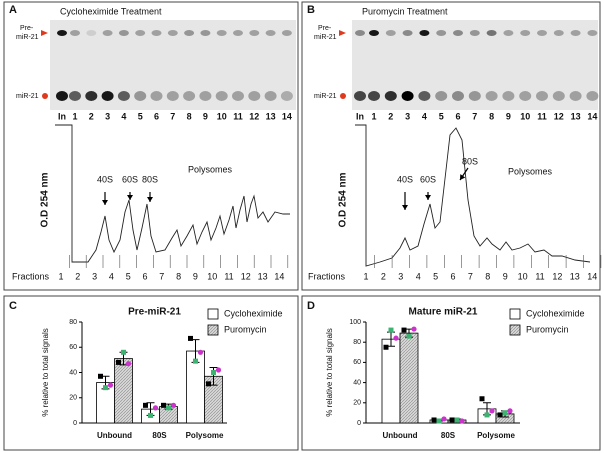 This screenshot has width=604, height=453. What do you see at coordinates (140, 116) in the screenshot?
I see `lane-label: 5` at bounding box center [140, 116].